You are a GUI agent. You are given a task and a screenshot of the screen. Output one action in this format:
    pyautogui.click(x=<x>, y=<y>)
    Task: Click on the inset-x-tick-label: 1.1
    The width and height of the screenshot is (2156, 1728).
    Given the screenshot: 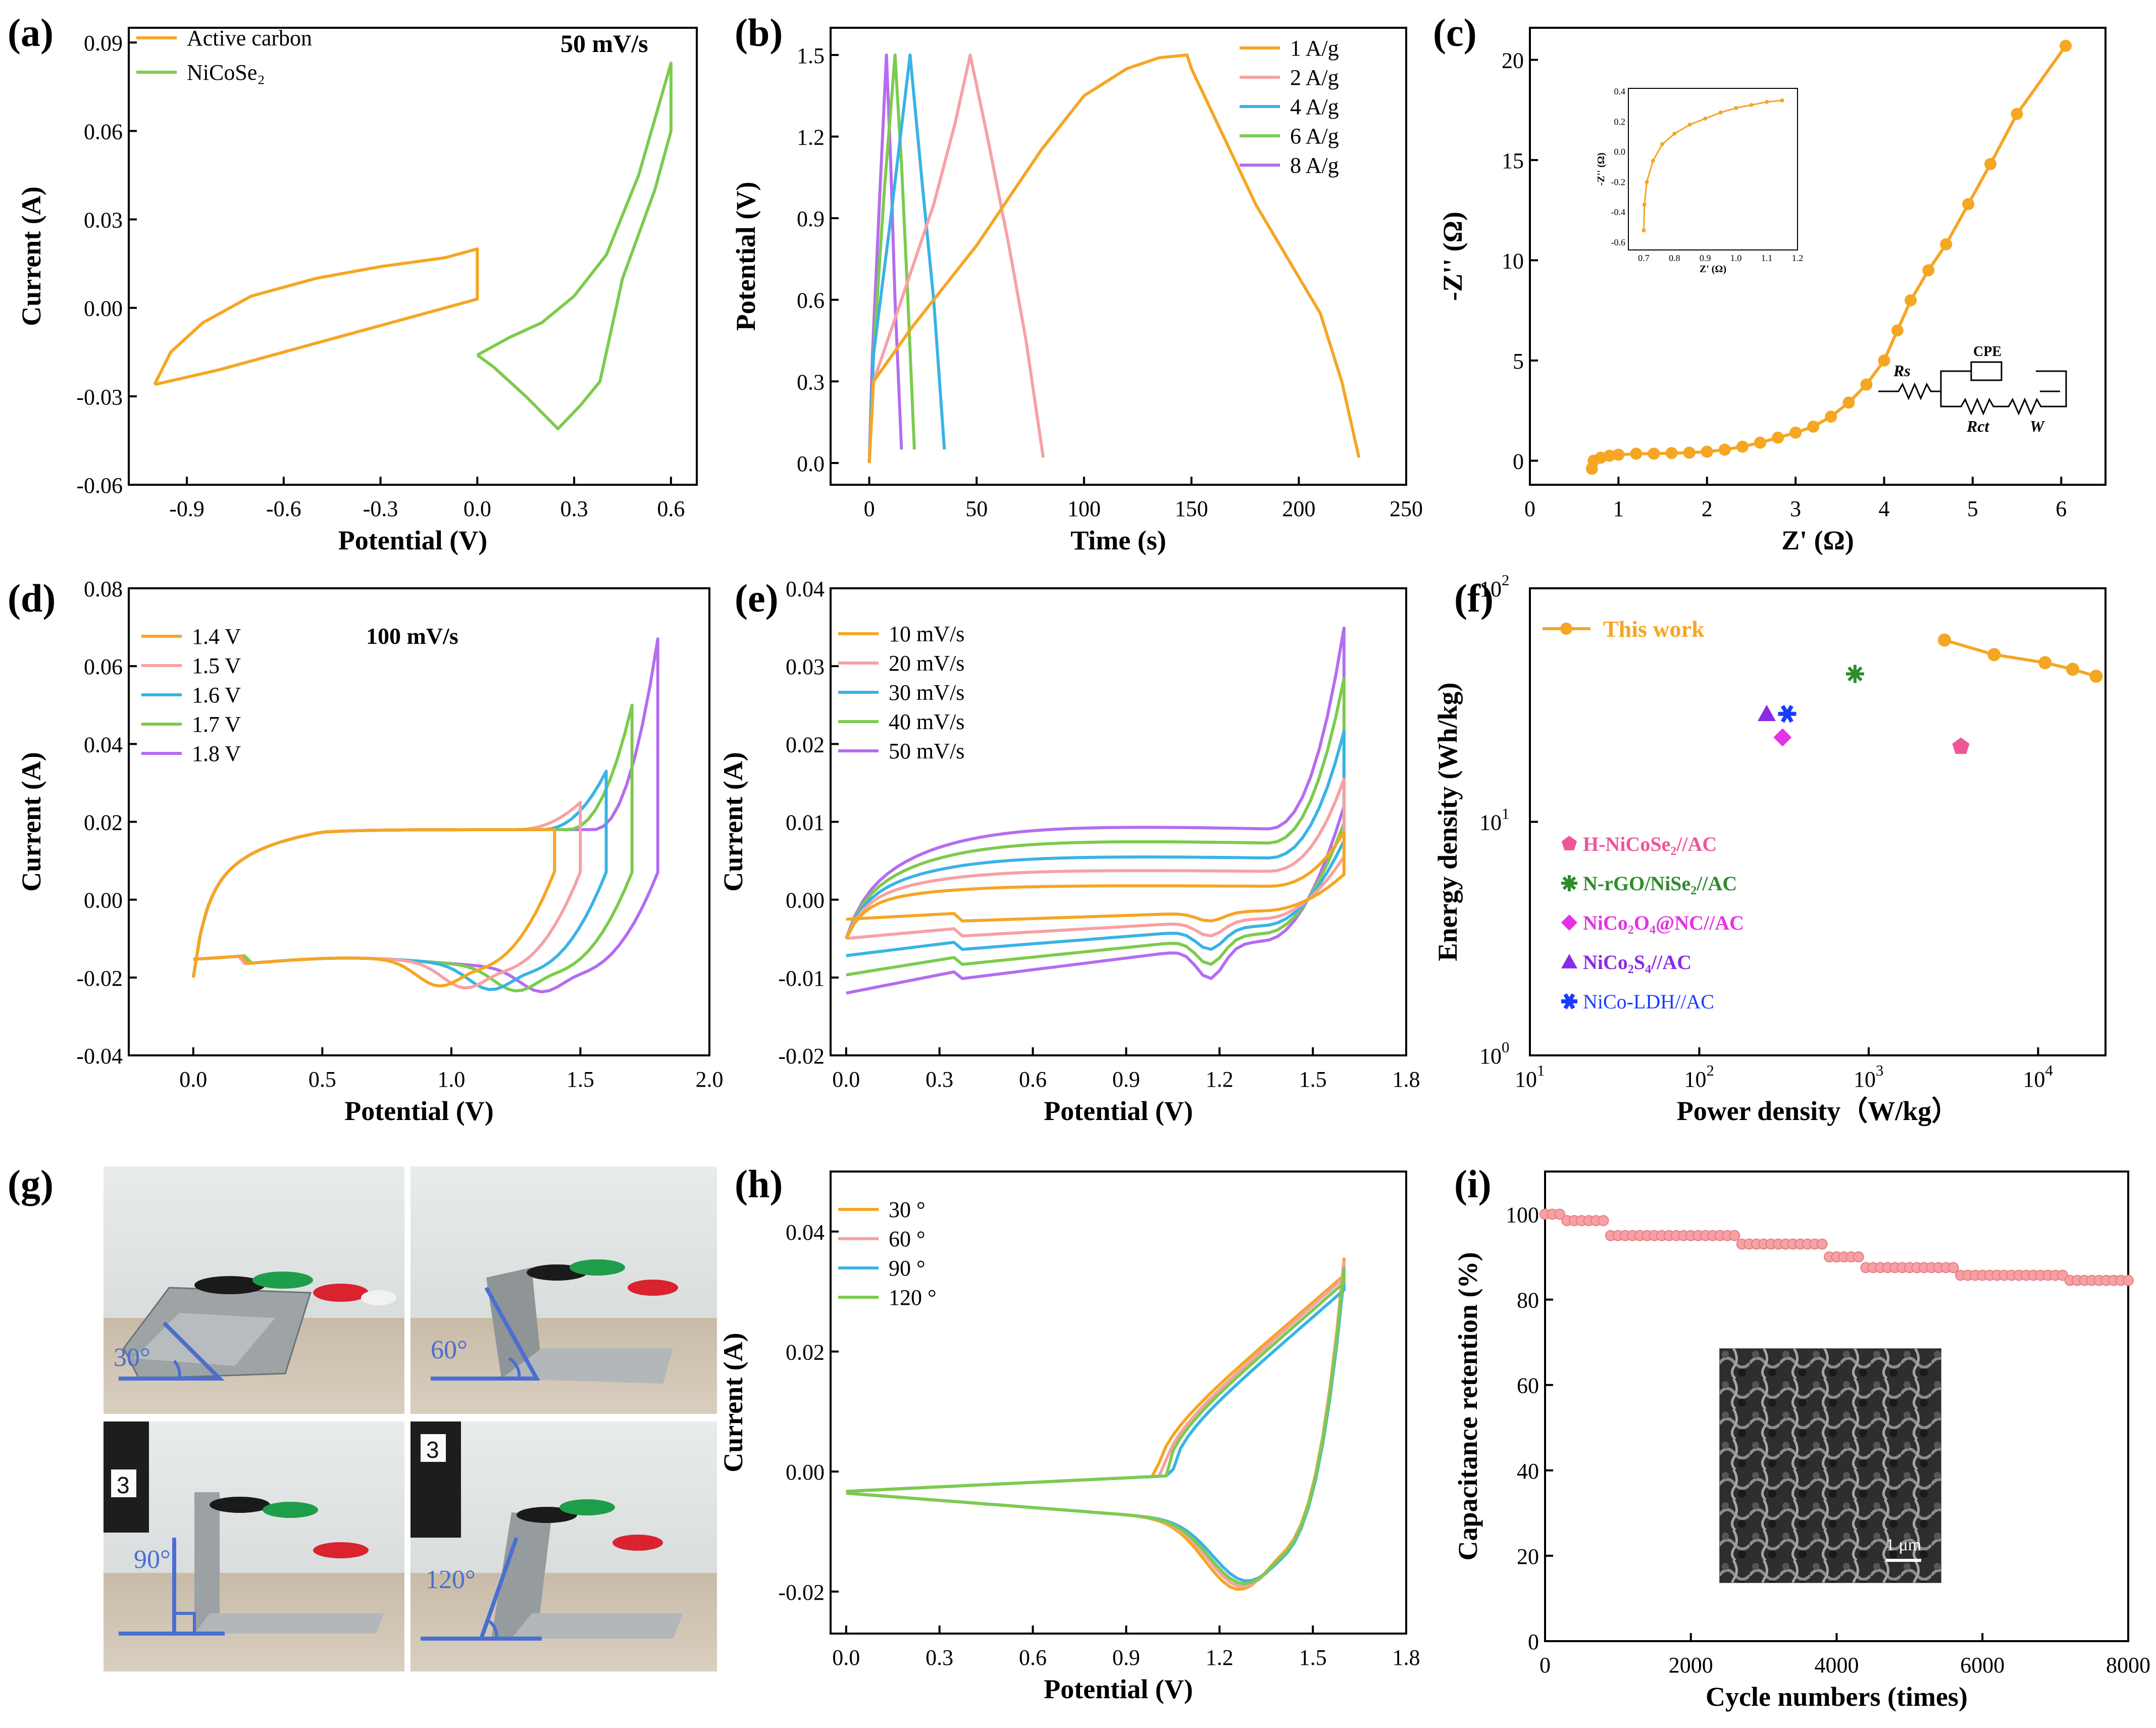 What is the action you would take?
    pyautogui.click(x=1767, y=258)
    